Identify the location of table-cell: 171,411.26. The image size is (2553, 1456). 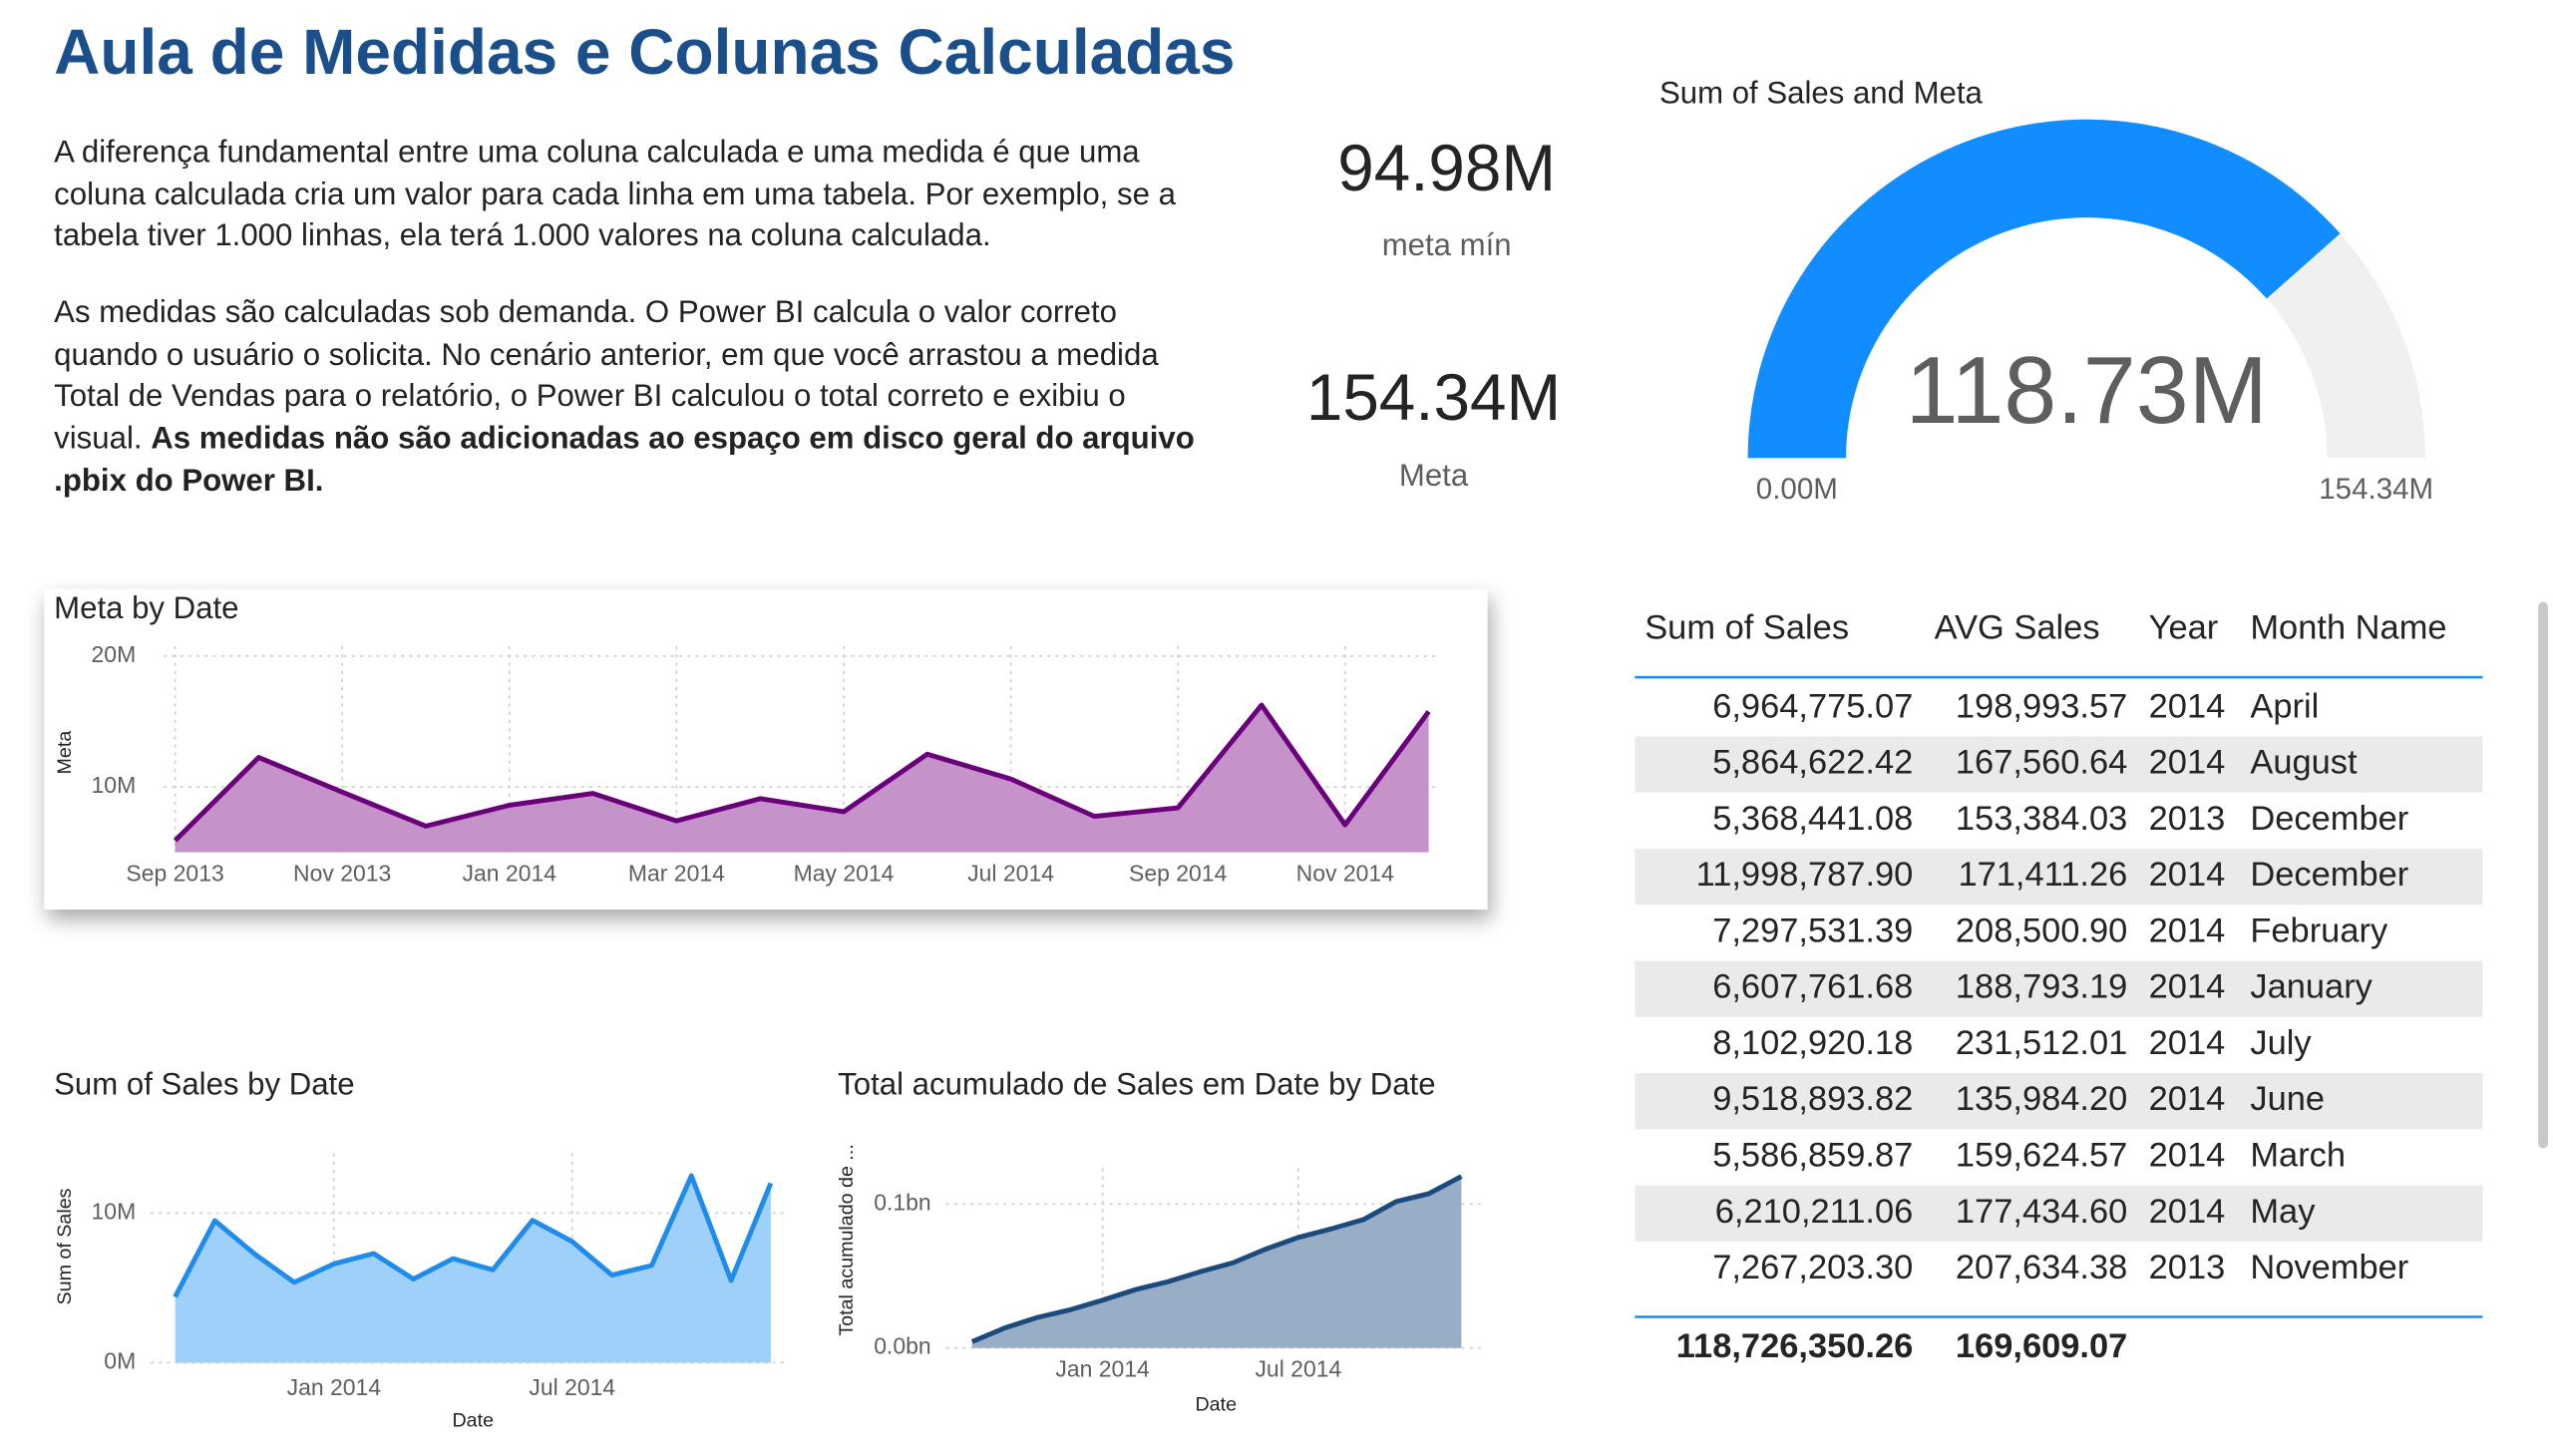
(2043, 875).